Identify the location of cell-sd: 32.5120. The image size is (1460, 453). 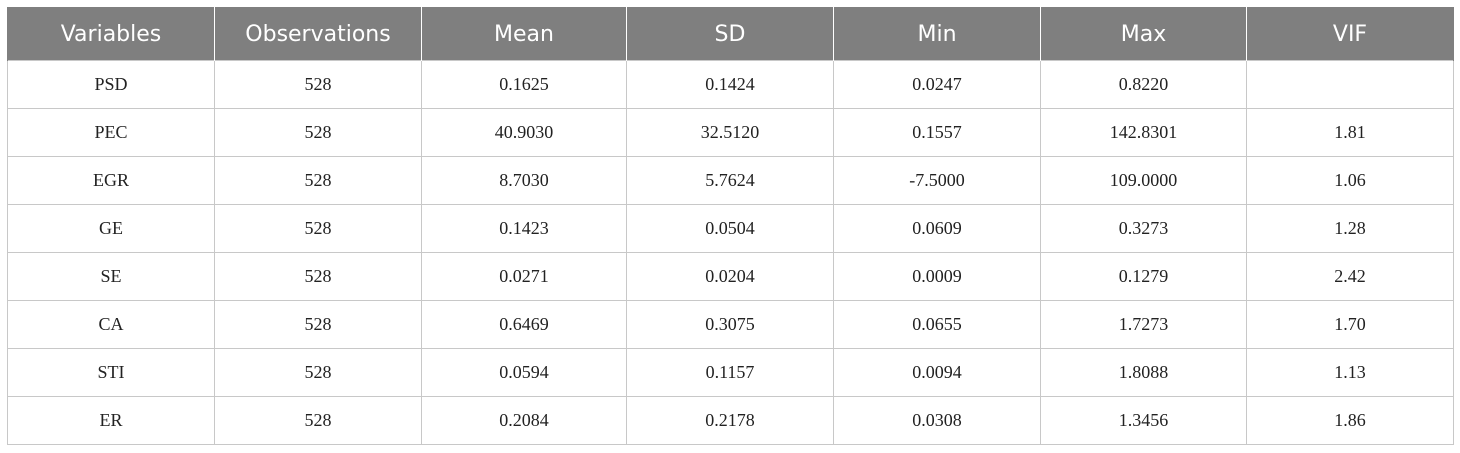
(730, 132).